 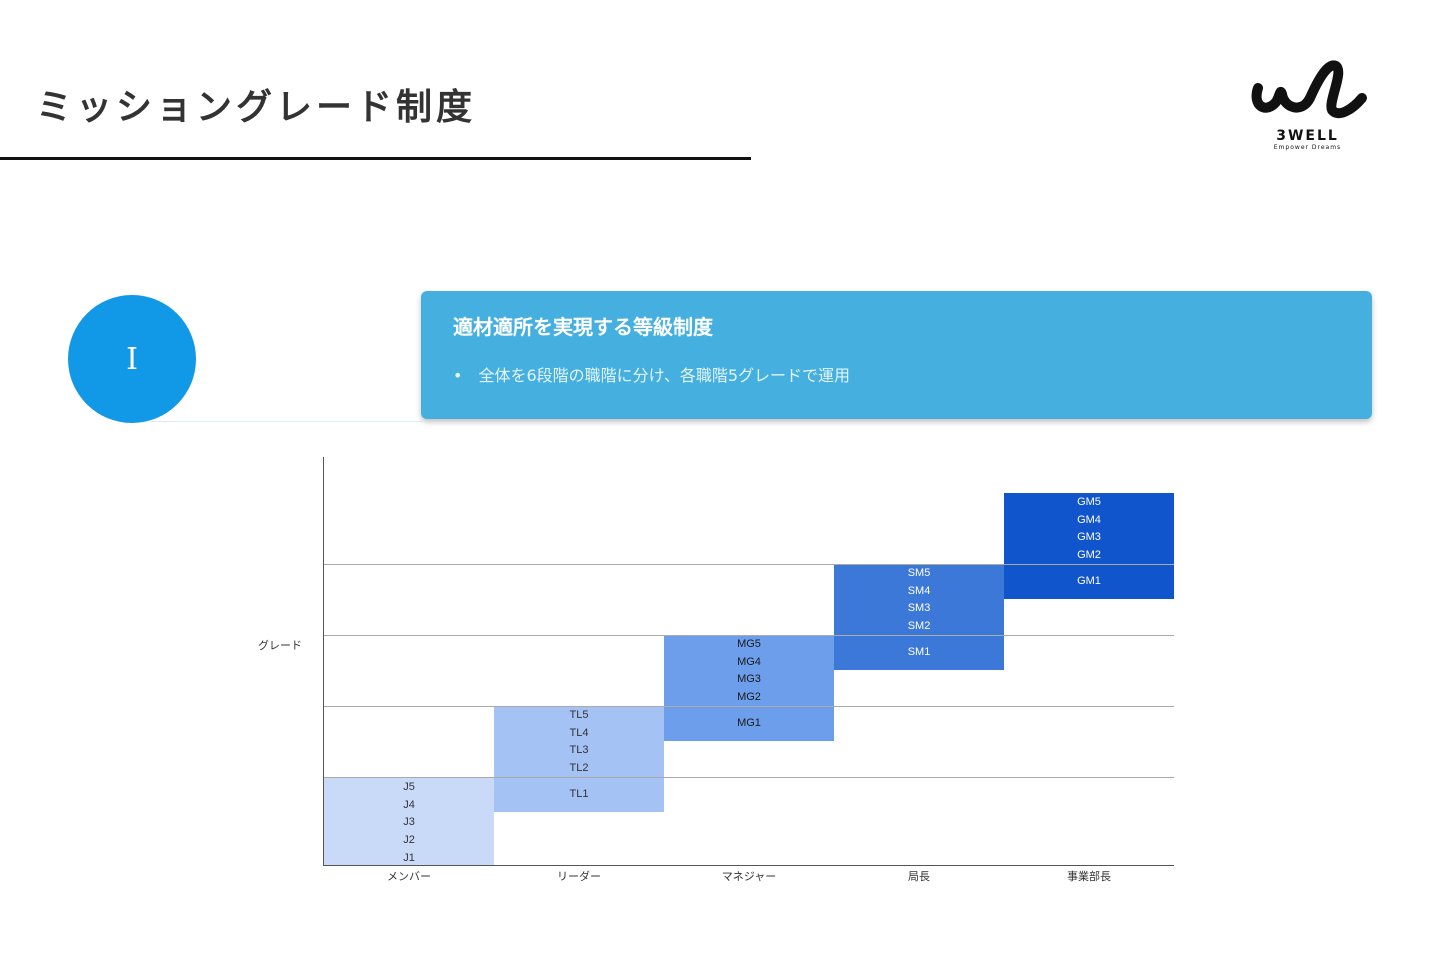 I want to click on grade-label: GM2, so click(x=1089, y=555).